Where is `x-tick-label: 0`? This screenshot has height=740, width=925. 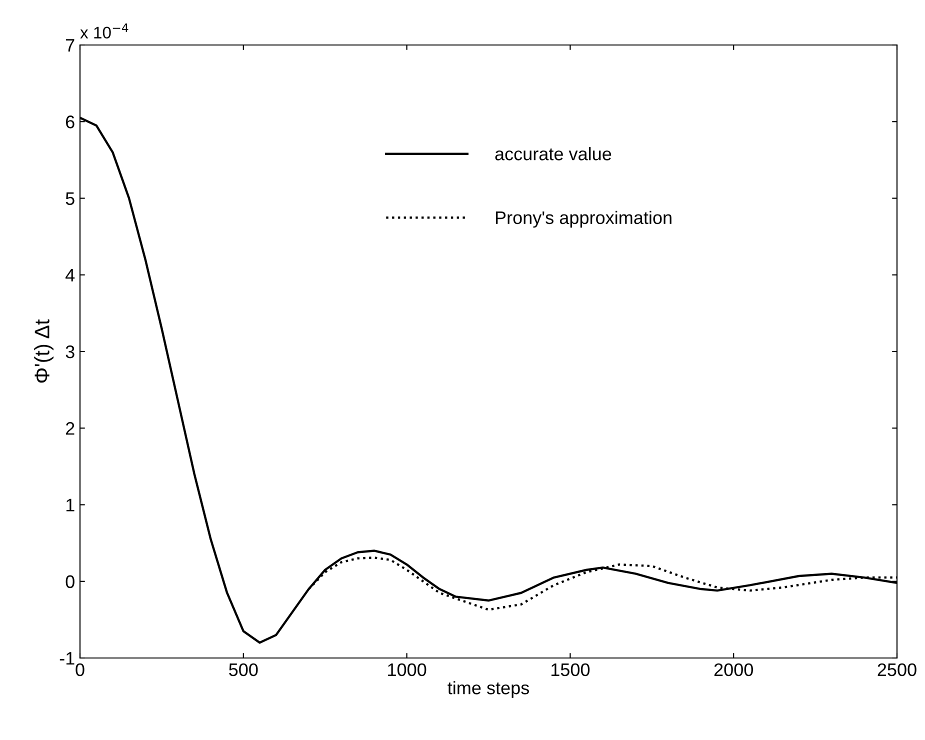 x-tick-label: 0 is located at coordinates (80, 669).